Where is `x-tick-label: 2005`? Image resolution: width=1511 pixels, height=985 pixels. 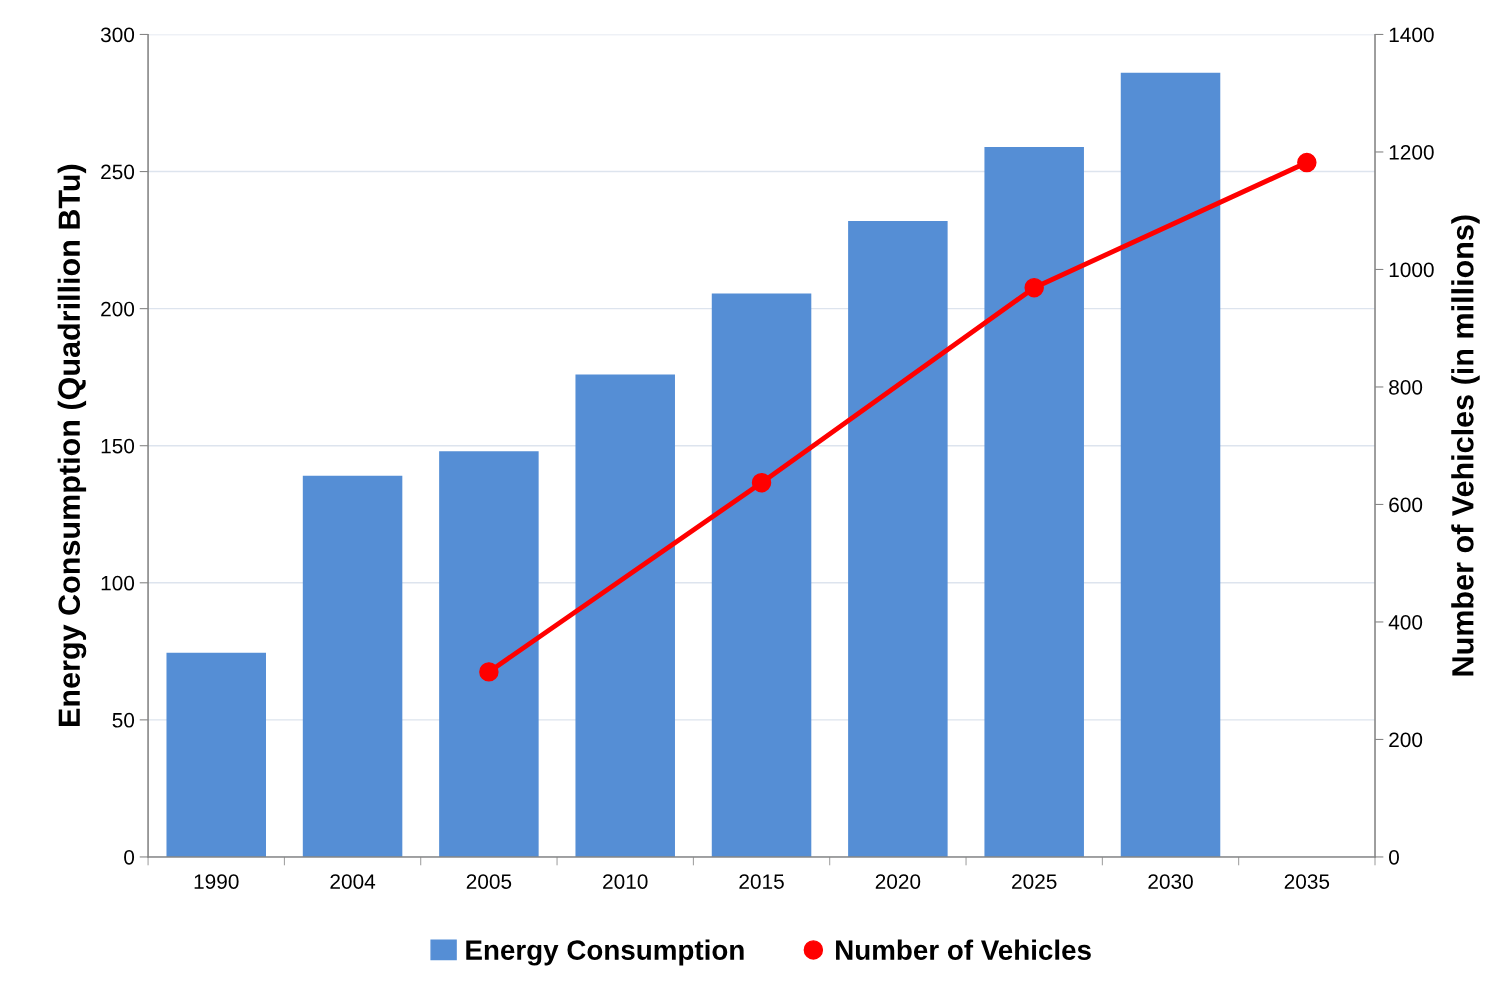 x-tick-label: 2005 is located at coordinates (489, 881).